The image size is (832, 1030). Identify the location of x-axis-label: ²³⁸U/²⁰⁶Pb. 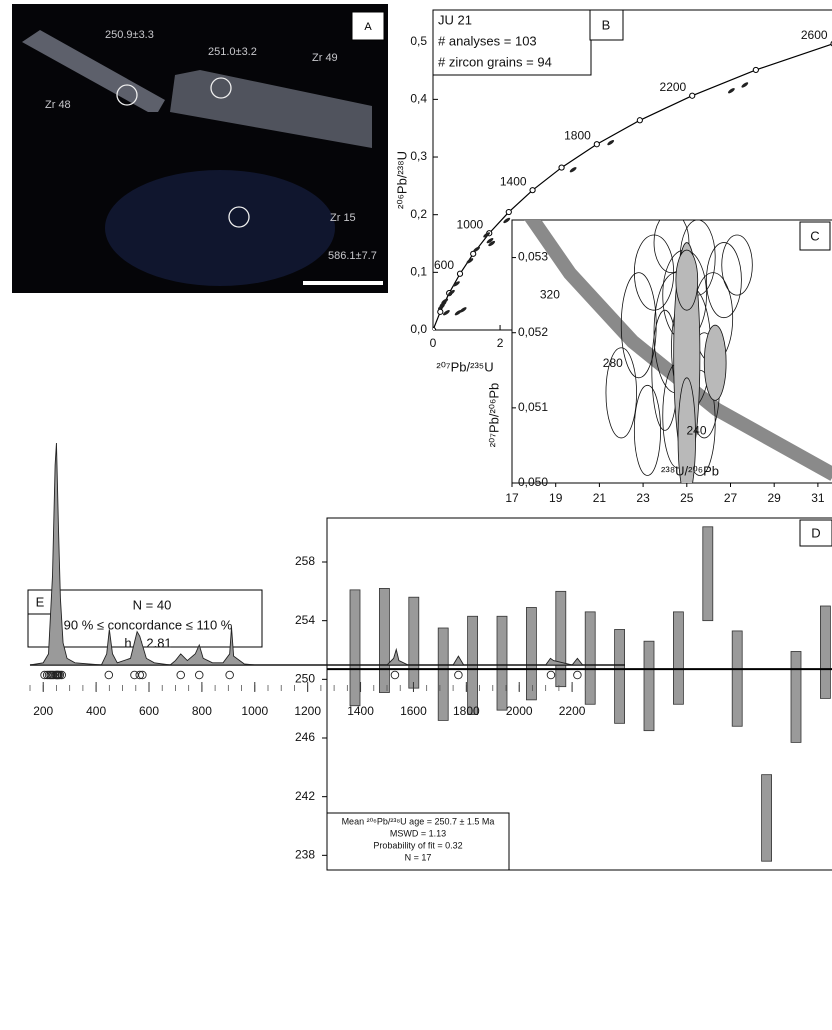
(690, 470).